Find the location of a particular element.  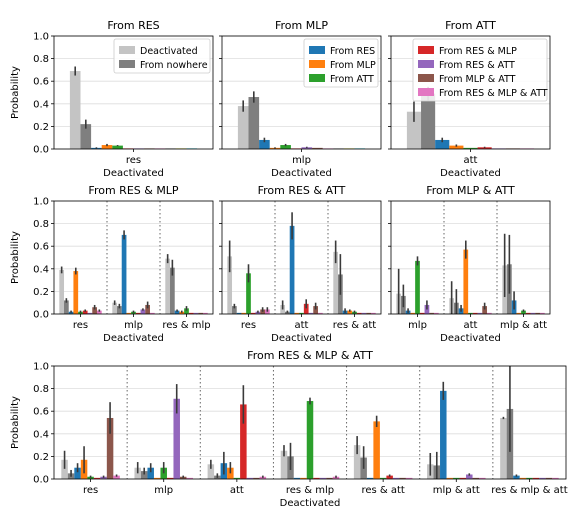

chart-panel: res att res & att From RES & ATT Deactivated is located at coordinates (300, 264).